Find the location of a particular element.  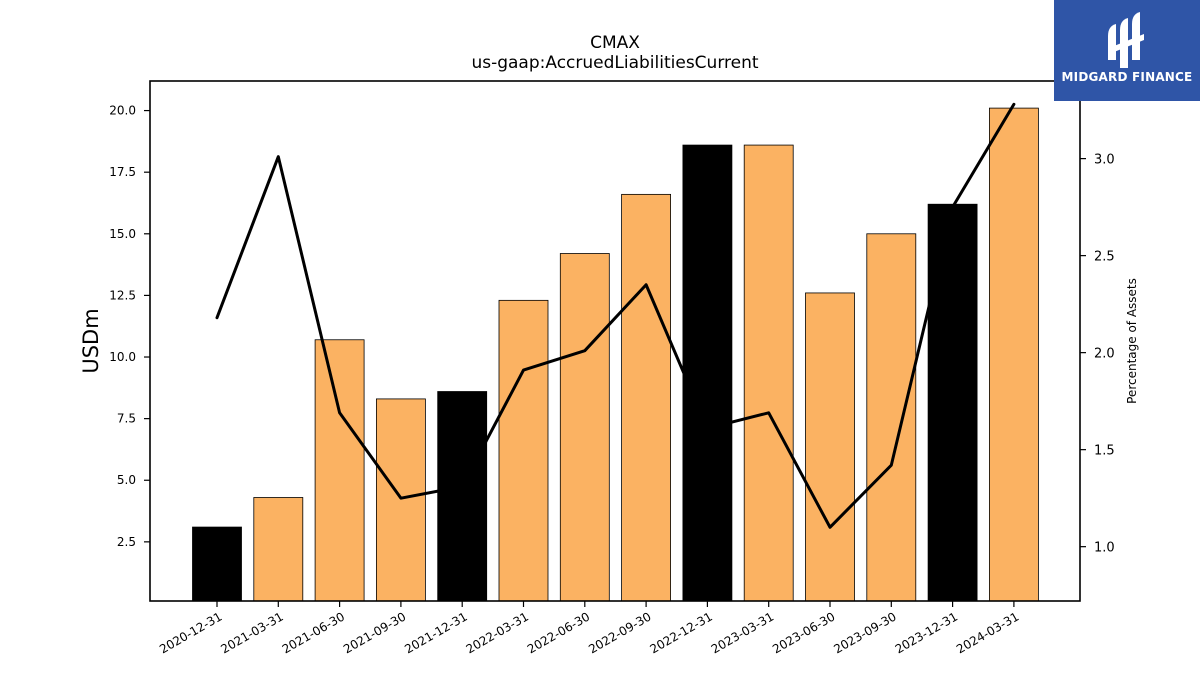

y-tick-label: 15.0 is located at coordinates (122, 234).